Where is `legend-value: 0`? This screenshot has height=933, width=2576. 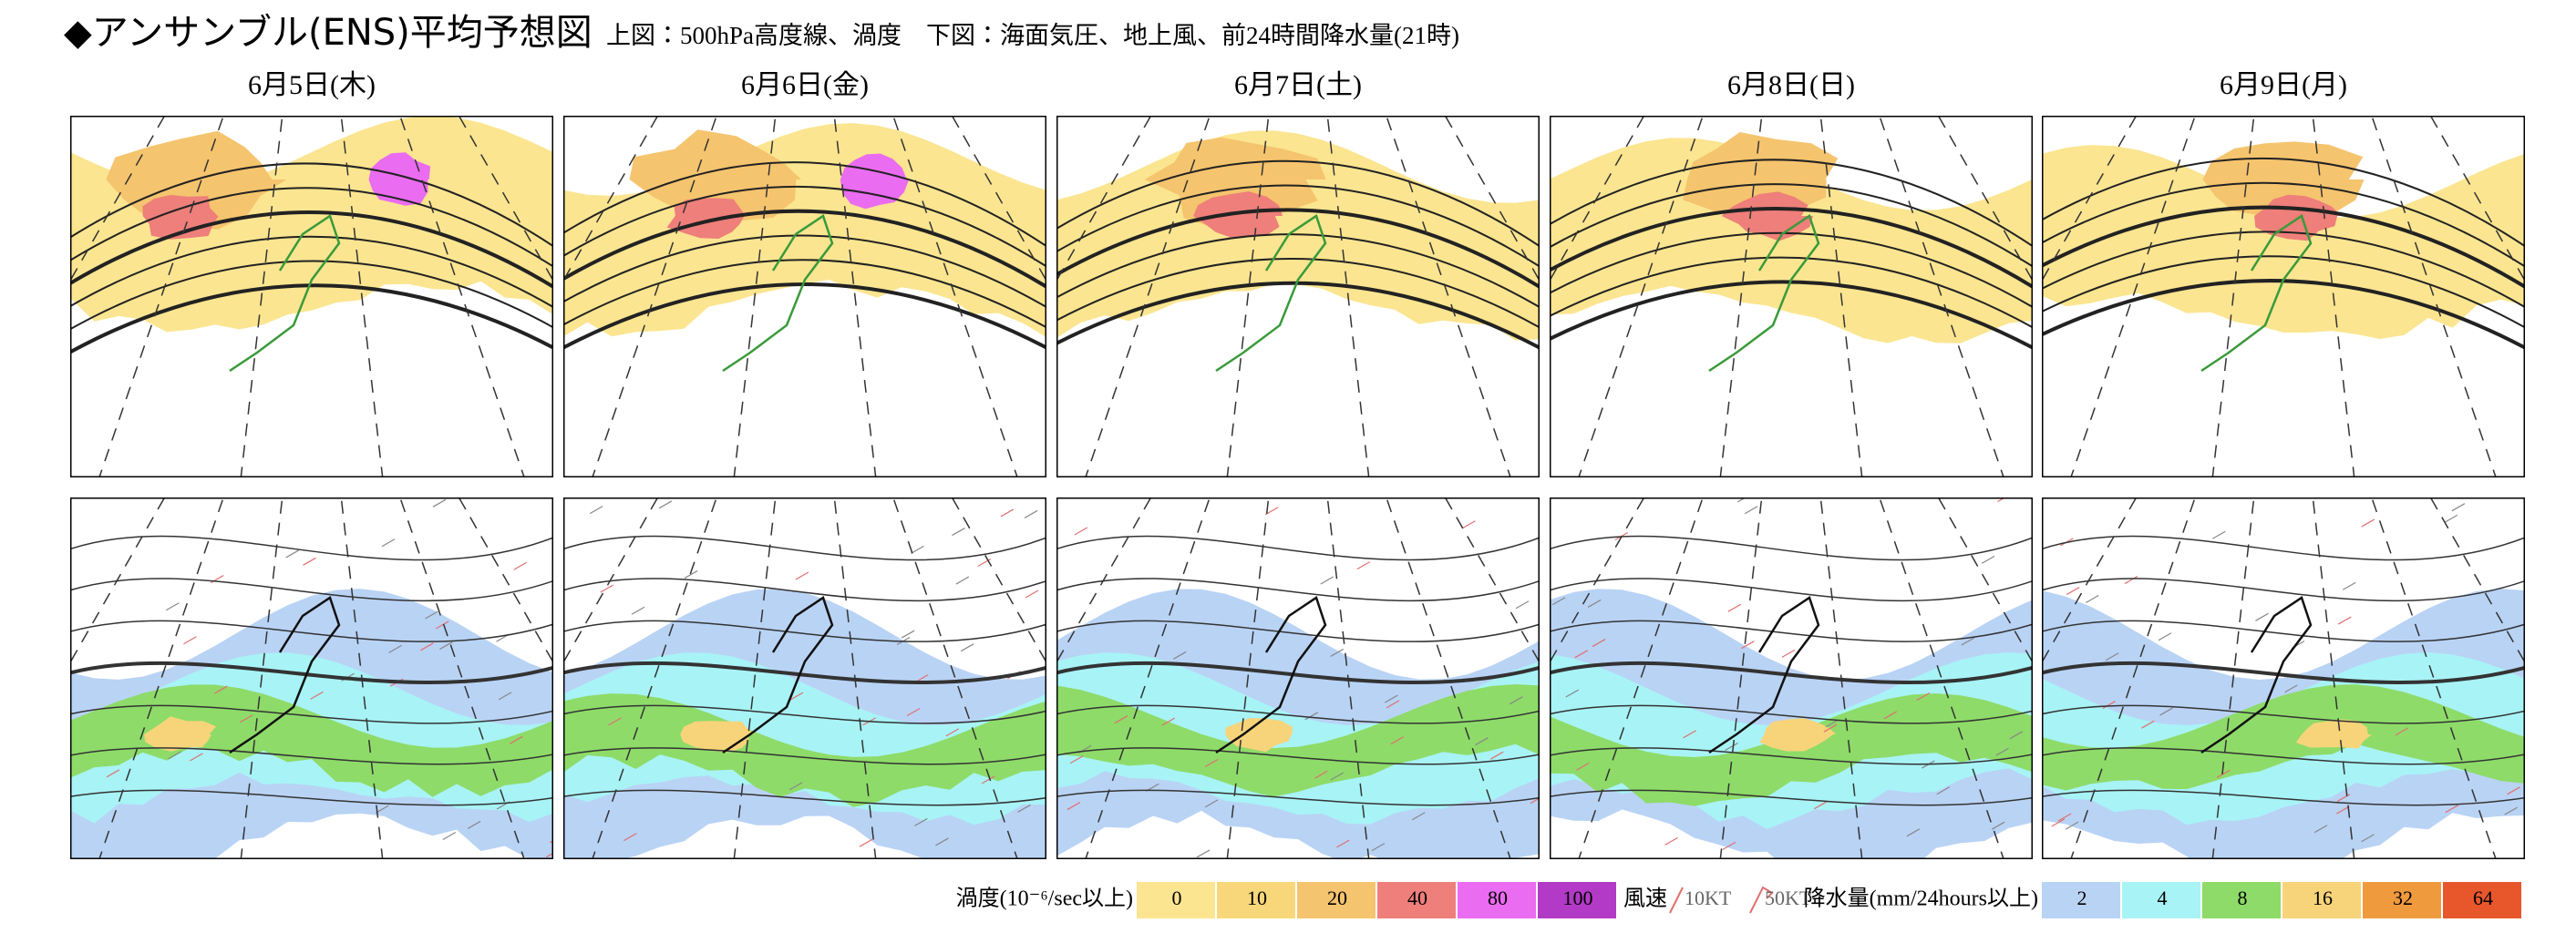
legend-value: 0 is located at coordinates (1177, 898).